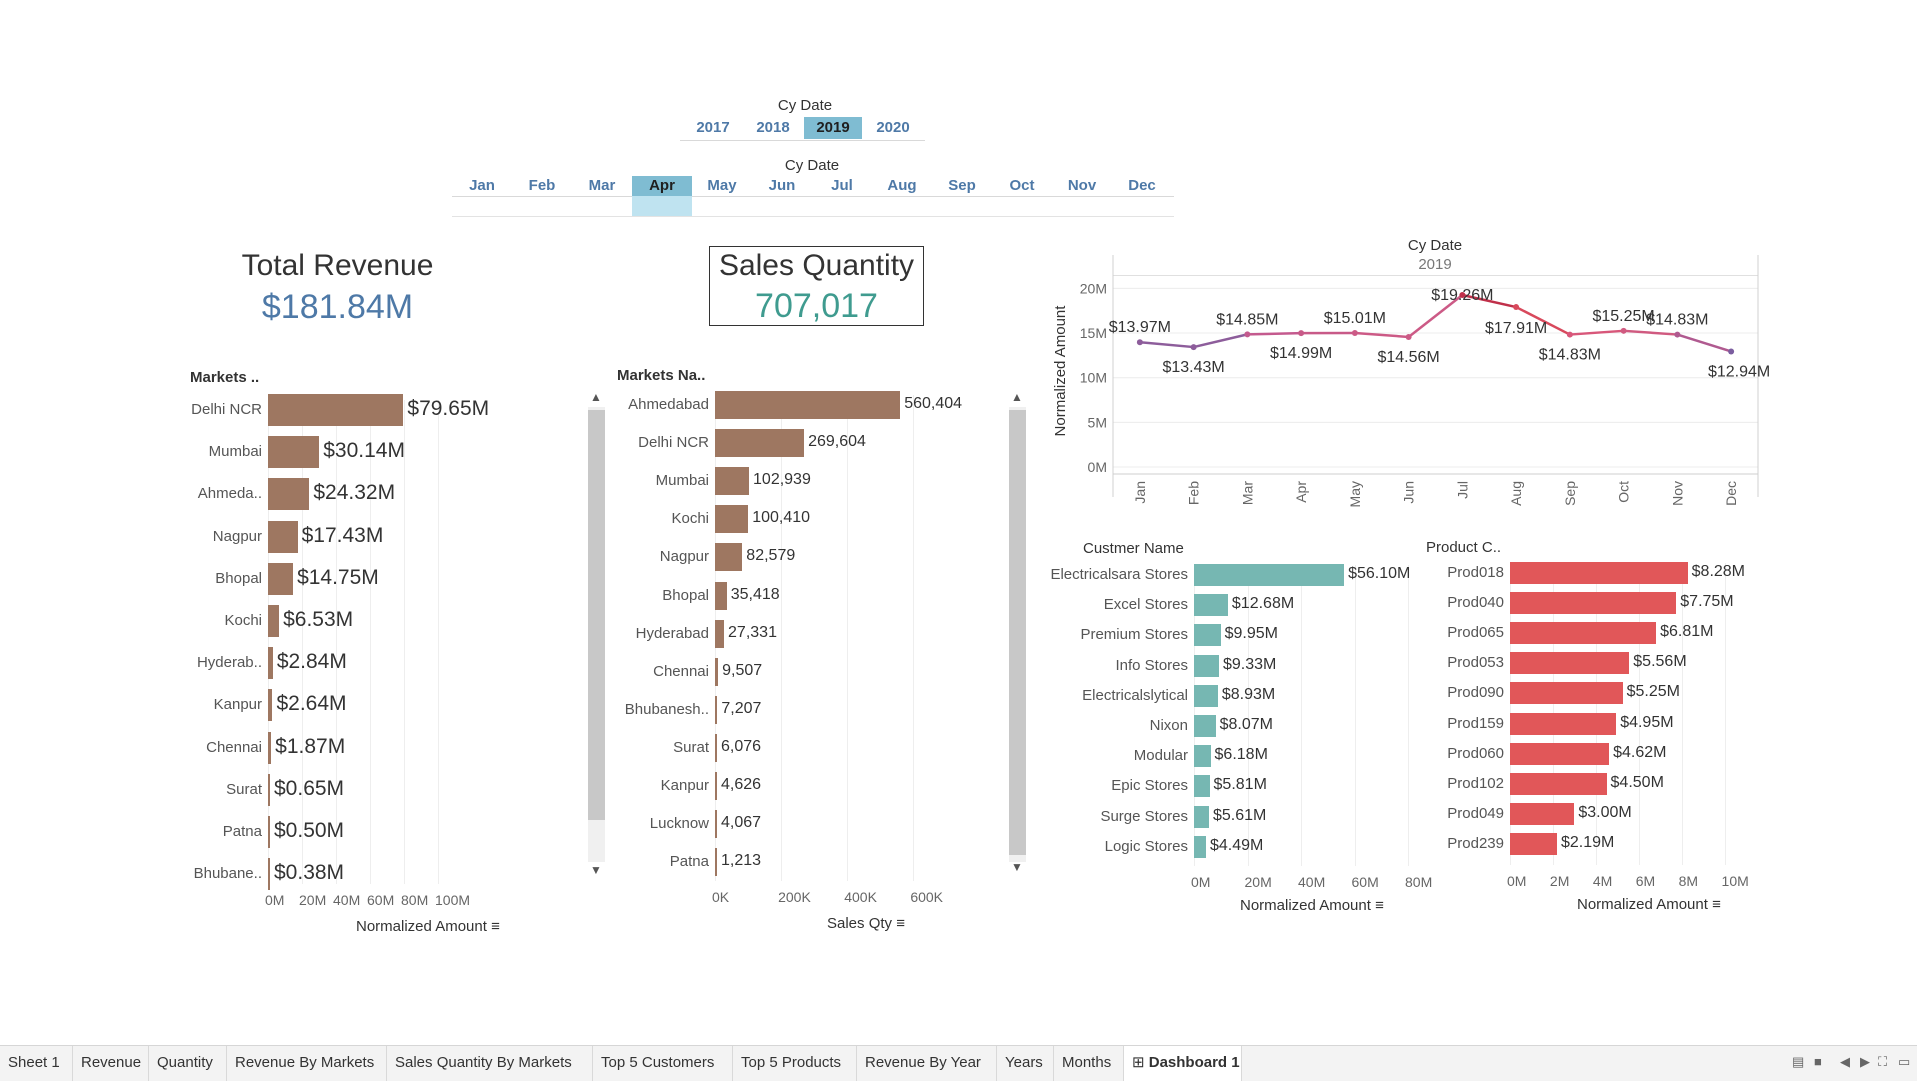 Image resolution: width=1917 pixels, height=1081 pixels. Describe the element at coordinates (662, 186) in the screenshot. I see `month-filter-item-apr: Apr` at that location.